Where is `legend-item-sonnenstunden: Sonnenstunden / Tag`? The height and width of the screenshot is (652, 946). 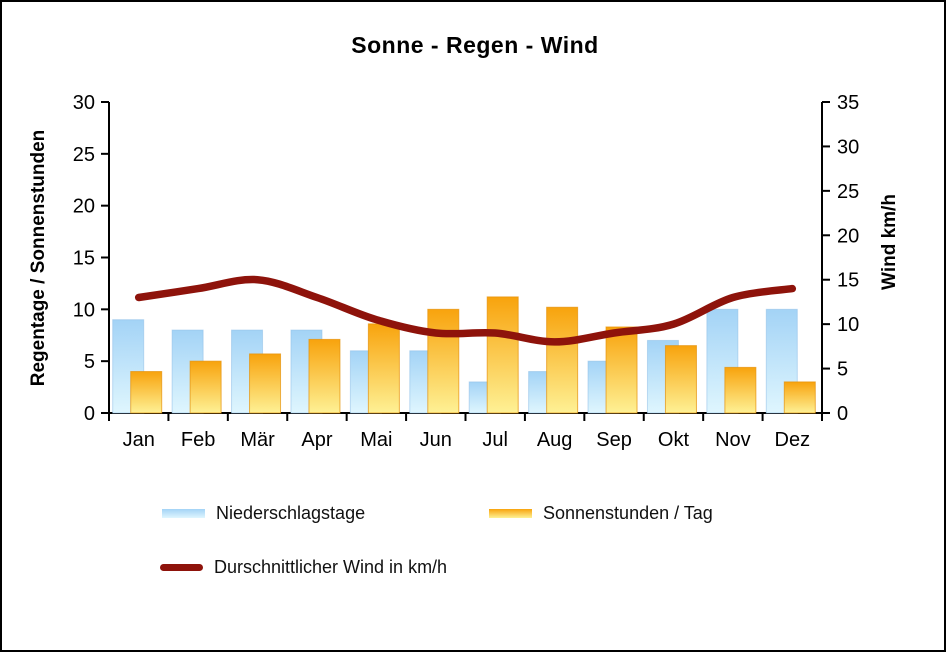
legend-item-sonnenstunden: Sonnenstunden / Tag is located at coordinates (601, 512).